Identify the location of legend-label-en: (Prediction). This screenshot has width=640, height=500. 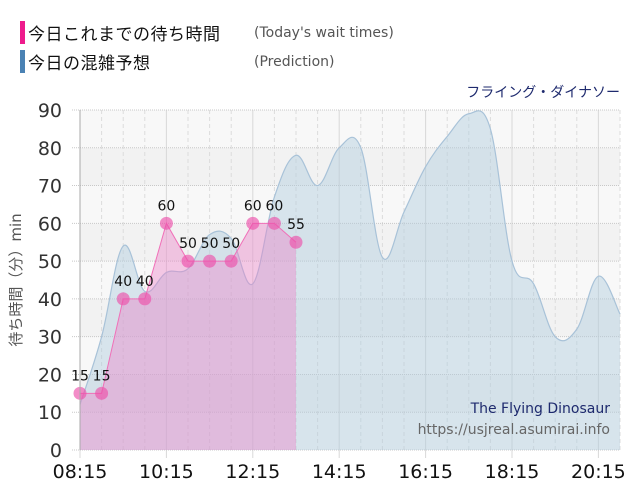
(294, 61).